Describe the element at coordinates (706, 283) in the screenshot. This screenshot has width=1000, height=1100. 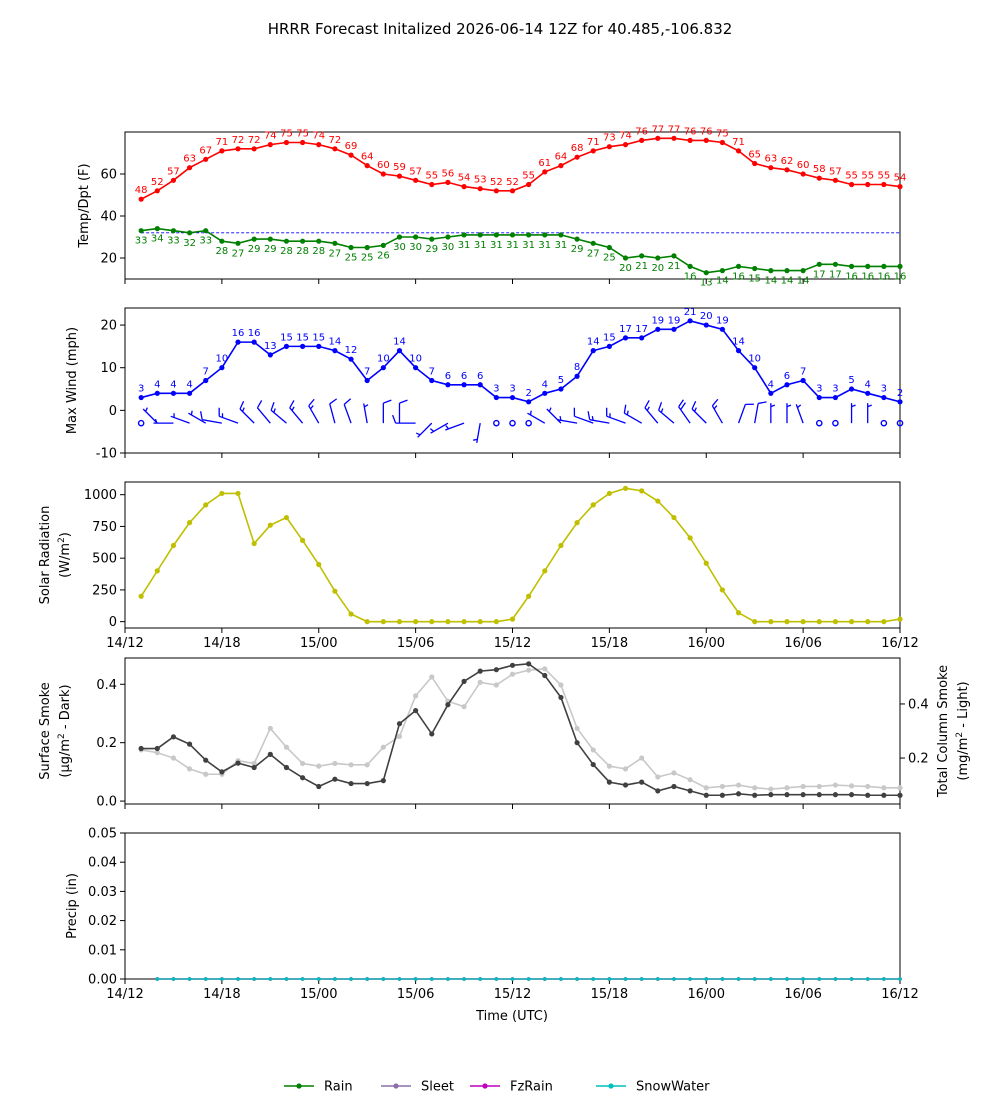
I see `dewpoint-value-label: 13` at that location.